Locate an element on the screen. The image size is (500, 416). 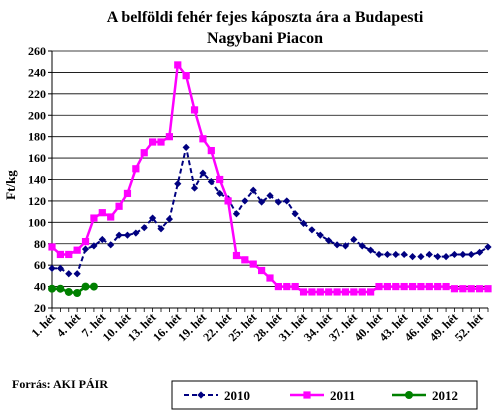
legend-marker-2011 is located at coordinates (307, 395).